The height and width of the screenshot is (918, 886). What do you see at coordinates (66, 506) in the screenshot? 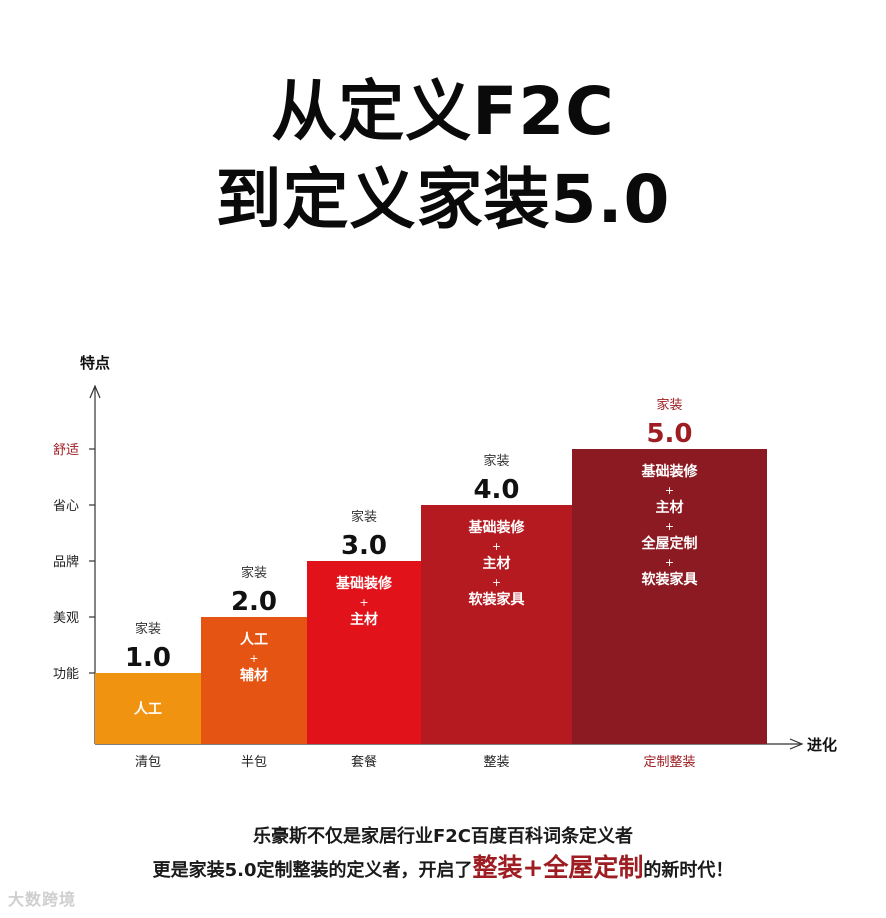
I see `y-tick-label: 省心` at bounding box center [66, 506].